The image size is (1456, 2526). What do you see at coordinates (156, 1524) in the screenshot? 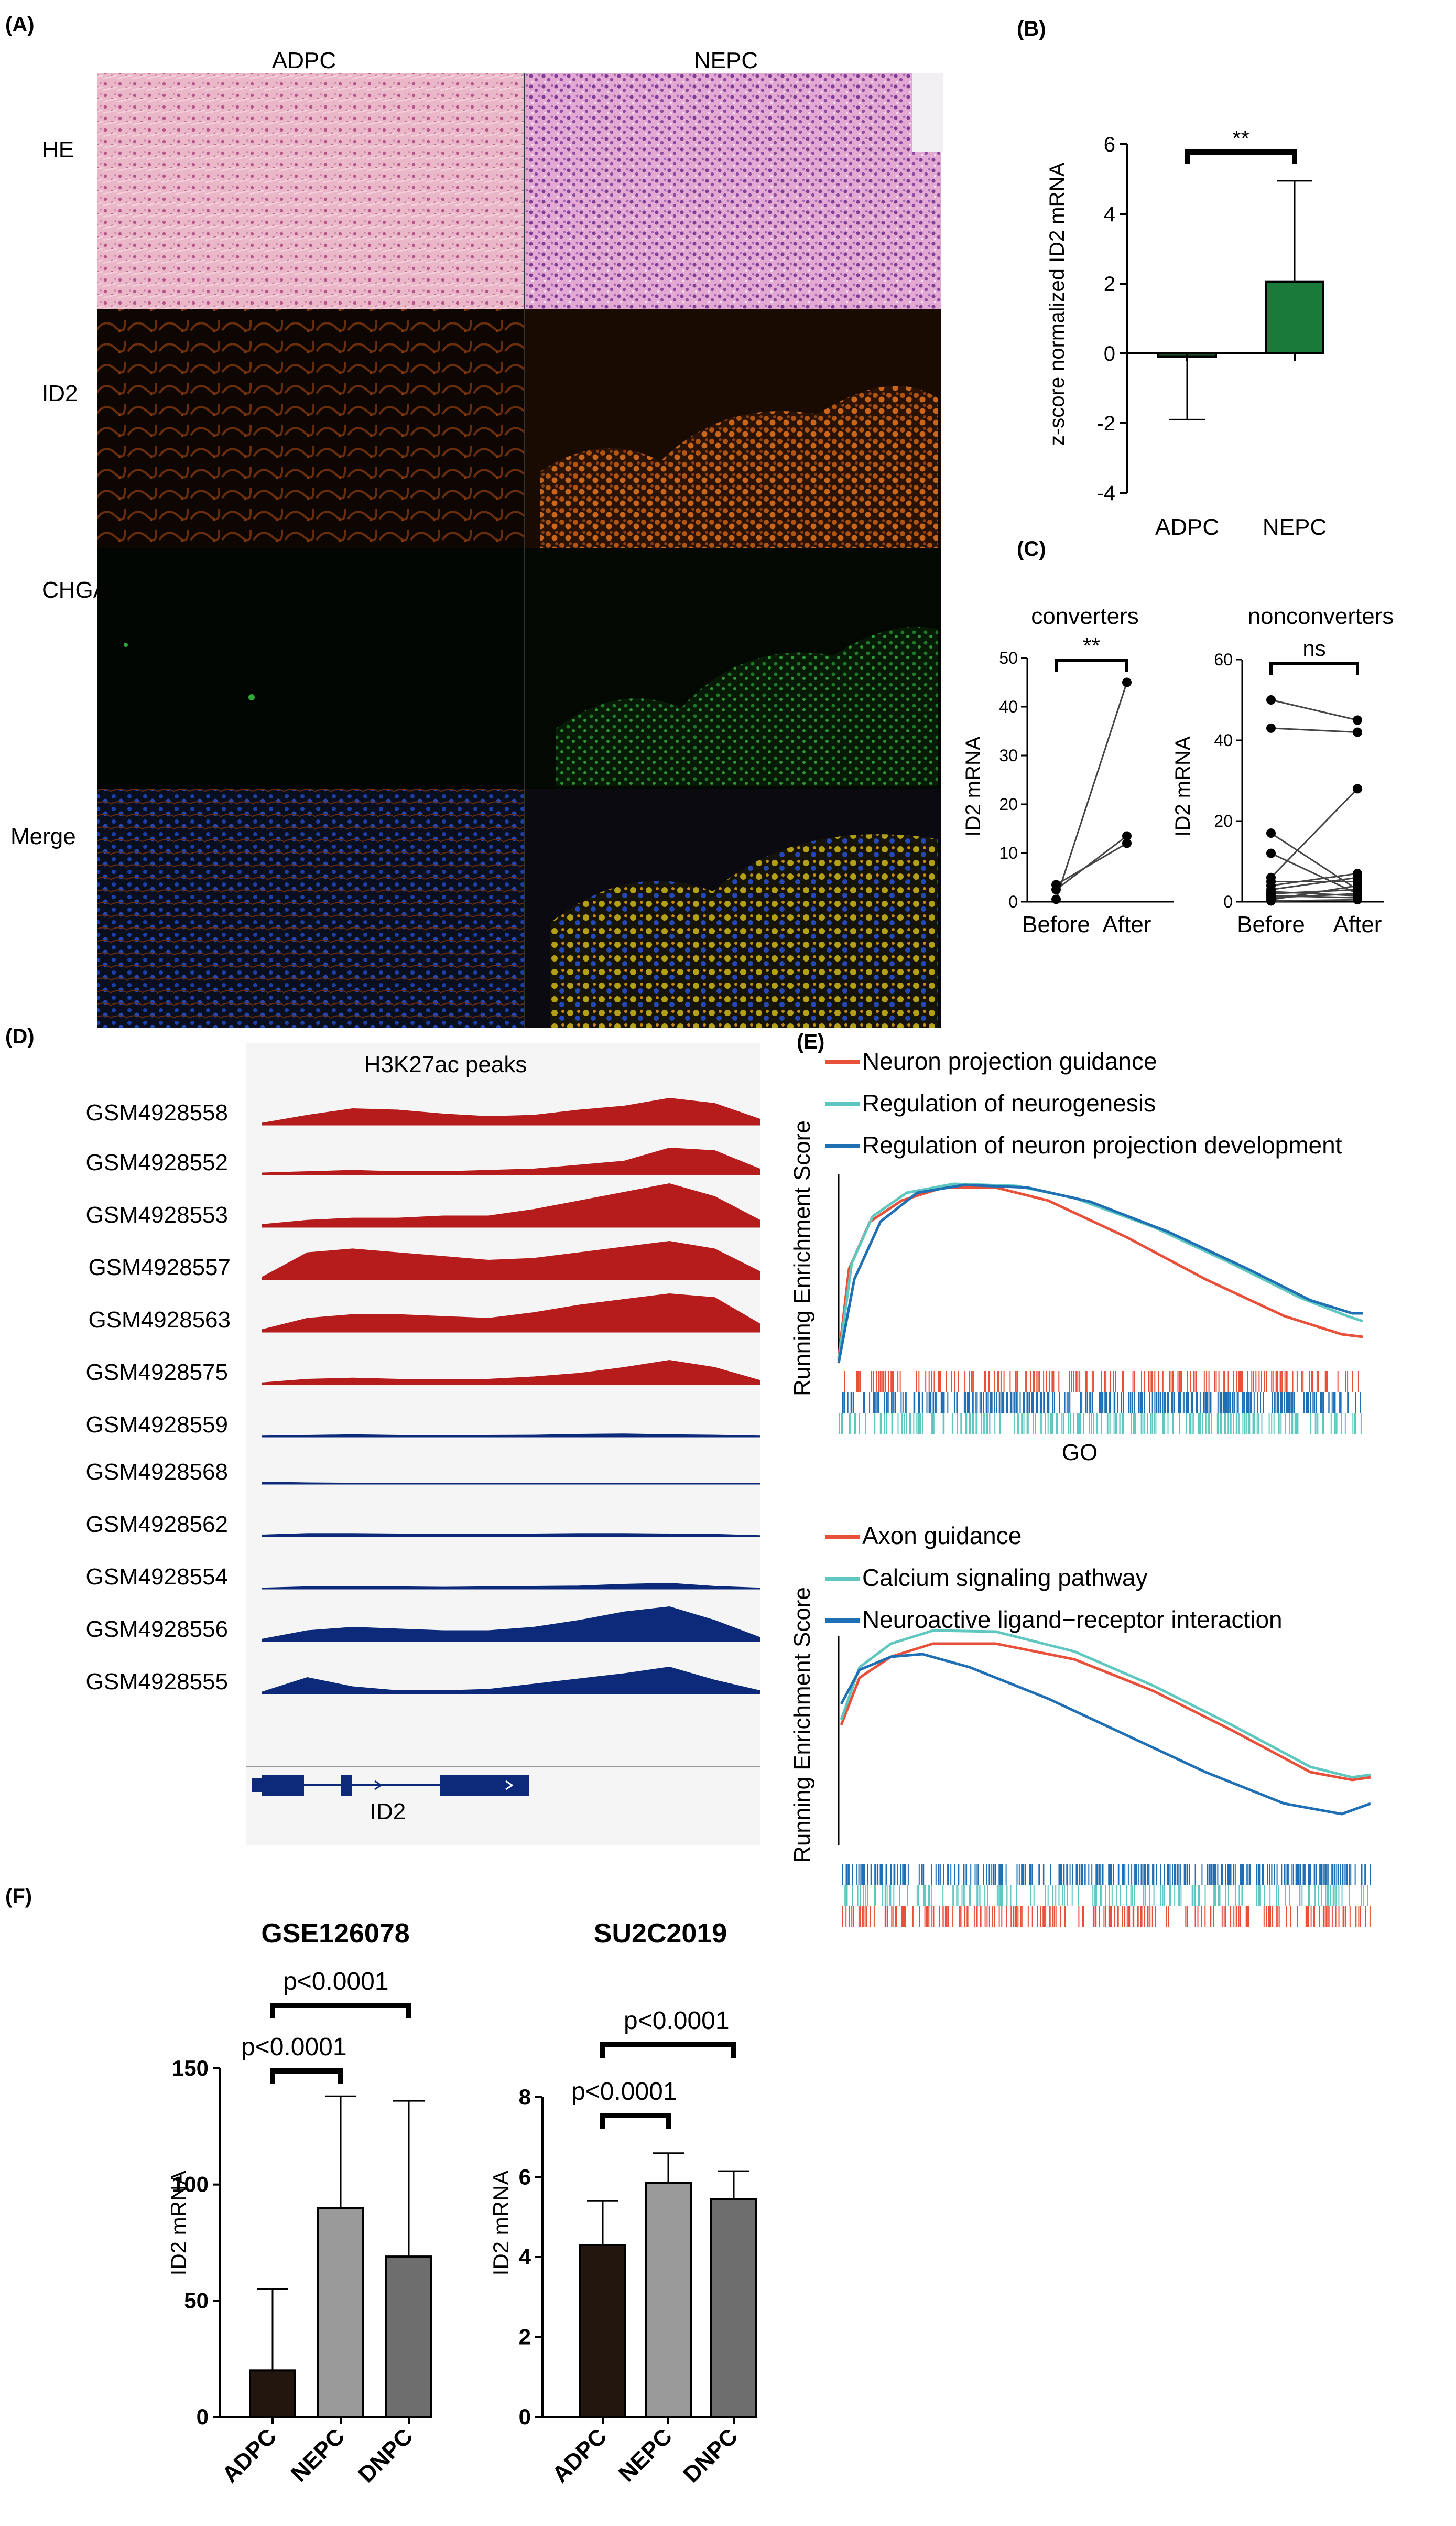
I see `track-label: GSM4928562` at bounding box center [156, 1524].